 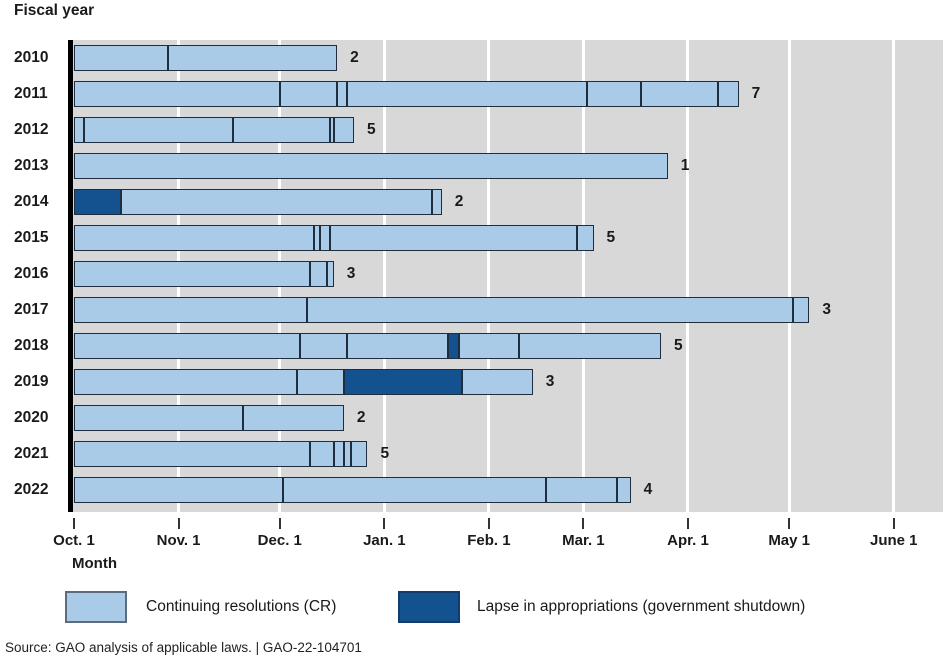 I want to click on legend-label-cr: Continuing resolutions (CR), so click(x=241, y=606).